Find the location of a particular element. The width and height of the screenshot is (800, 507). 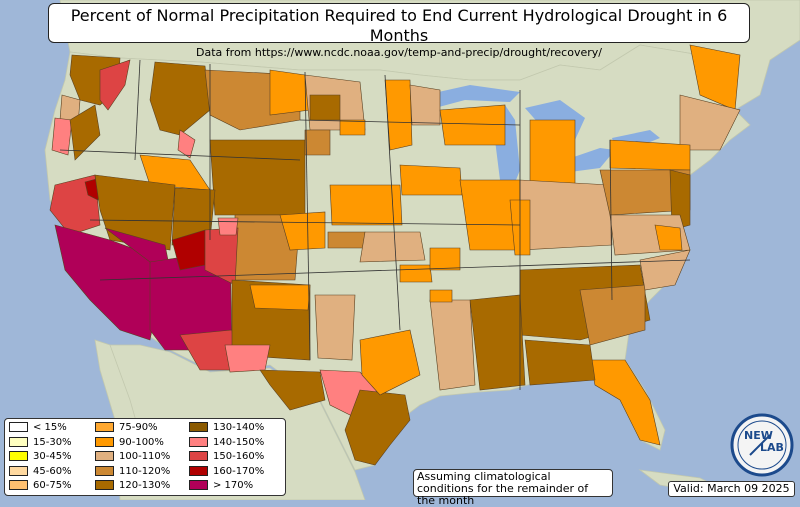

logo: NEW LAB is located at coordinates (762, 445).